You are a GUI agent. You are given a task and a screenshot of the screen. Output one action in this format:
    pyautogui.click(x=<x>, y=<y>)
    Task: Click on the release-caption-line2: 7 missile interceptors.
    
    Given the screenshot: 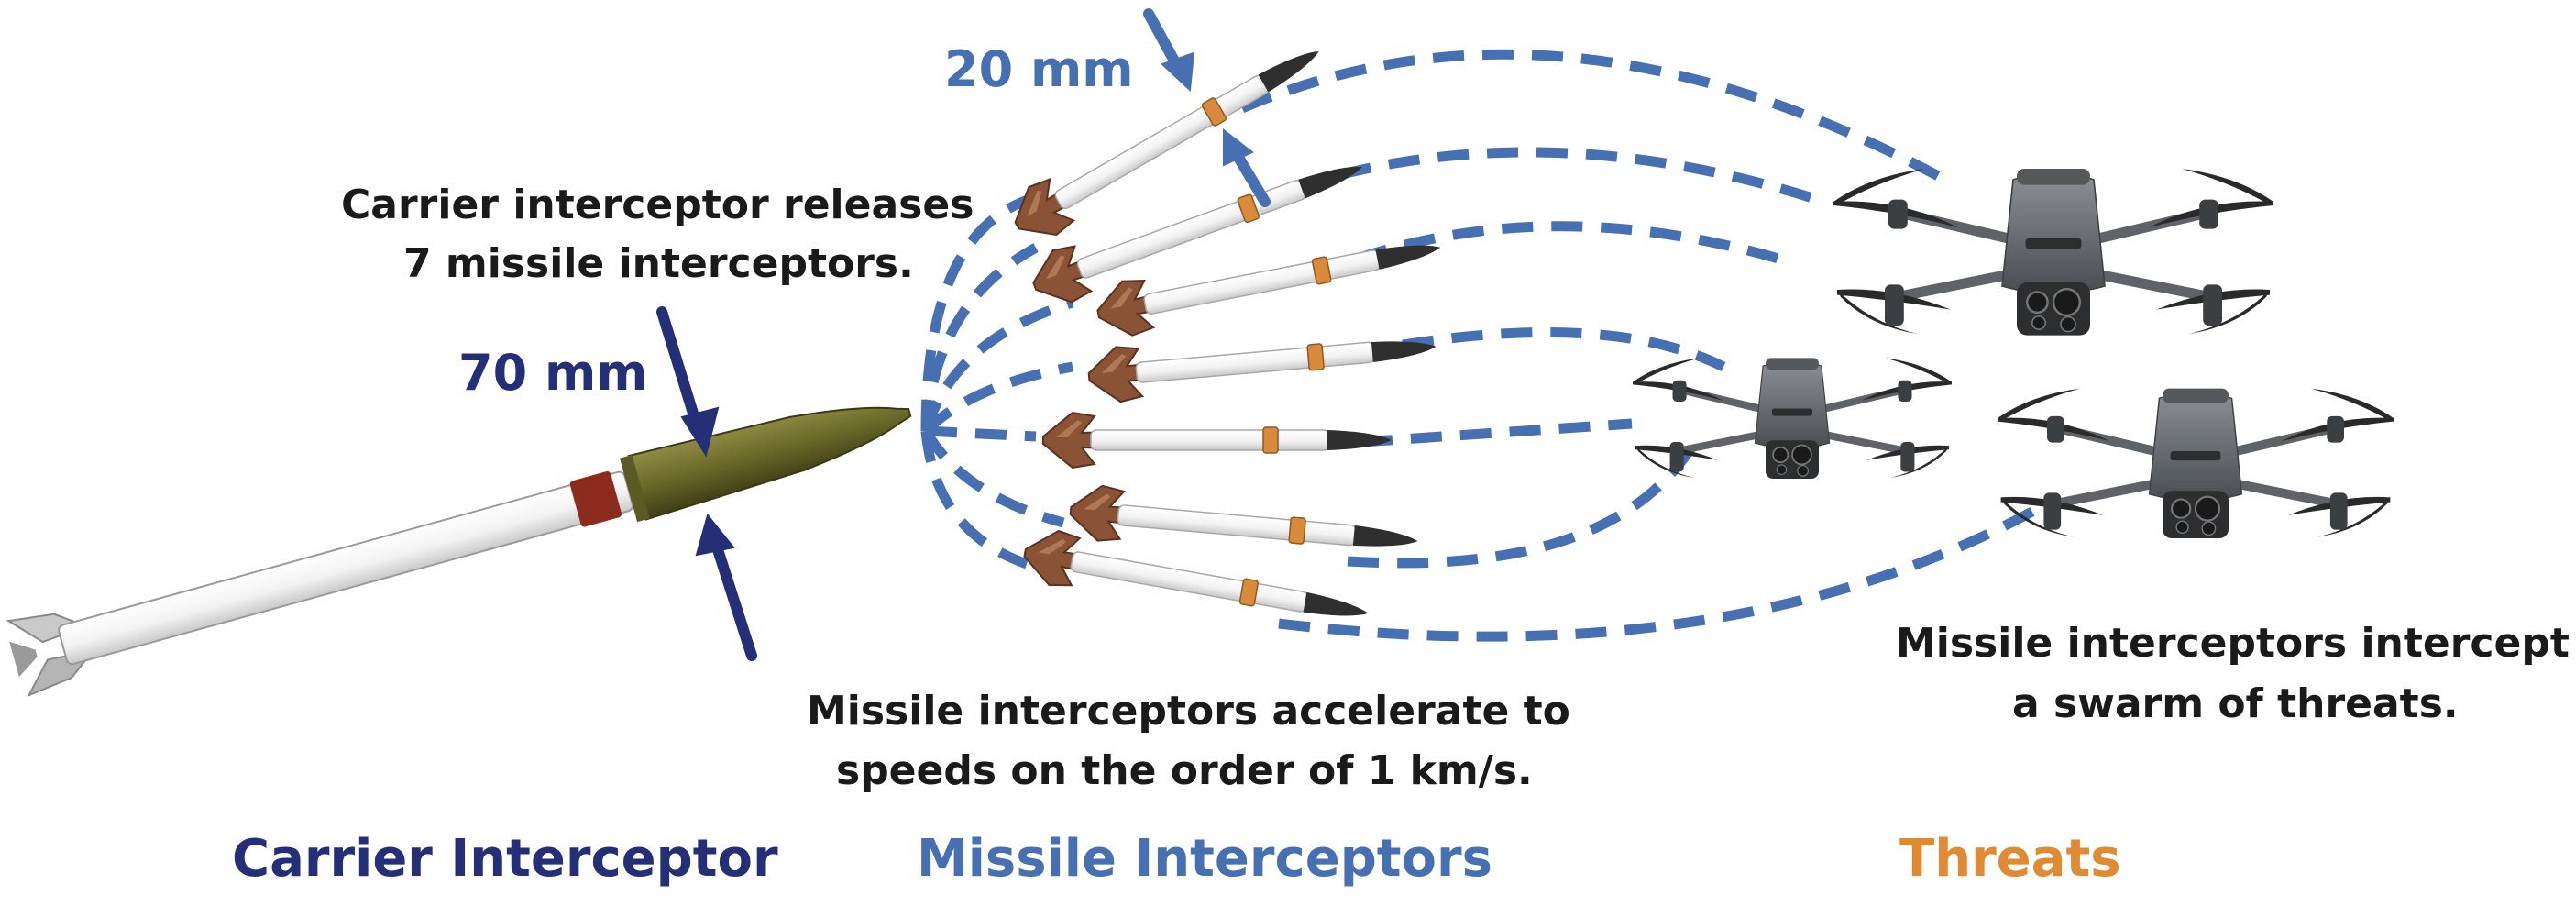 What is the action you would take?
    pyautogui.click(x=658, y=264)
    